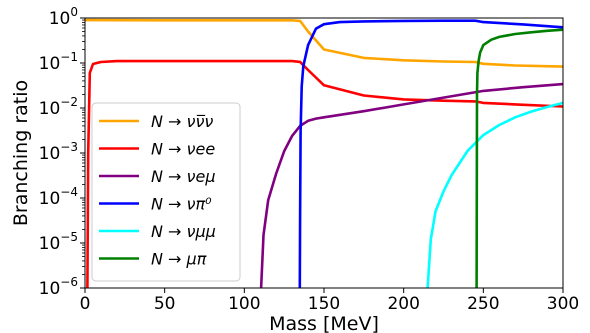 Image resolution: width=590 pixels, height=333 pixels. I want to click on y-axis-label: Branching ratio, so click(21, 153).